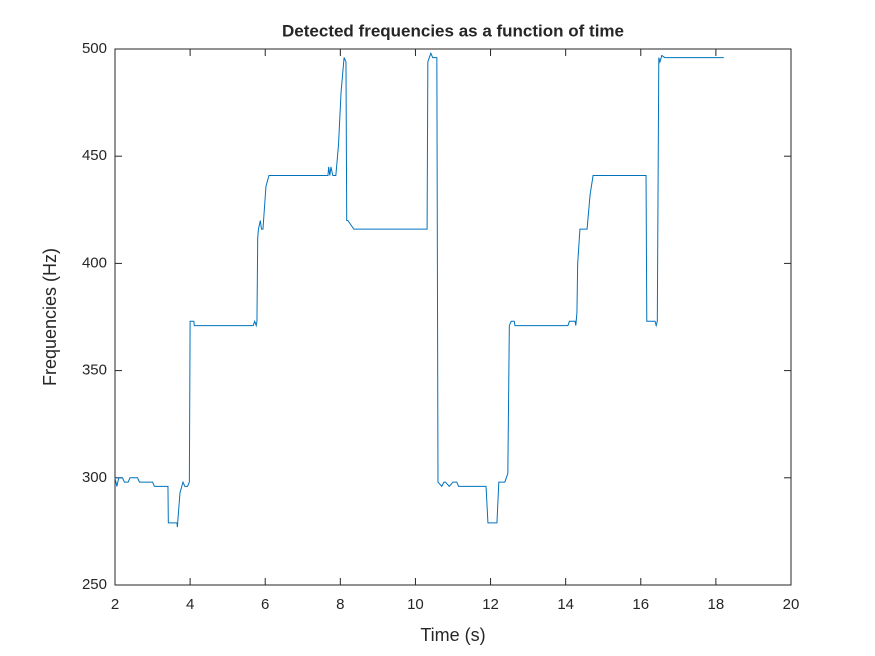 Image resolution: width=875 pixels, height=656 pixels. I want to click on x-tick-label: 2, so click(115, 604).